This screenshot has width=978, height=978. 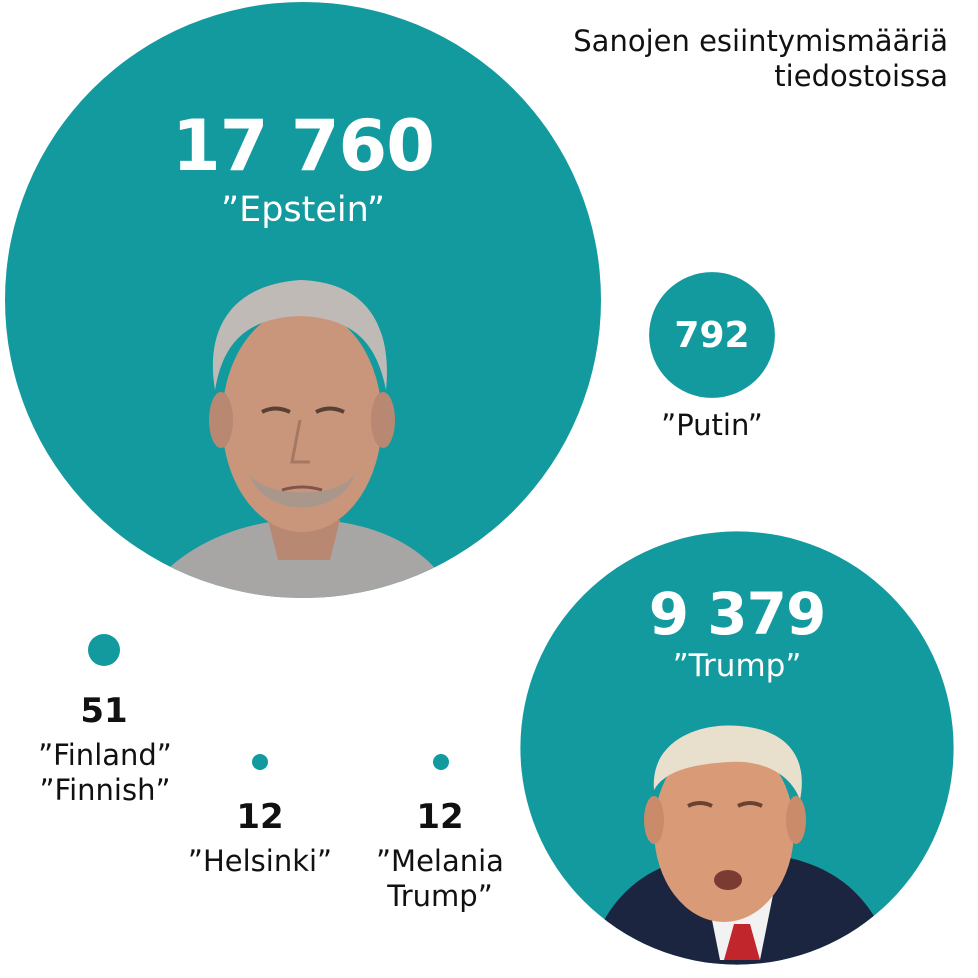 I want to click on name-label-finland: ”Finland” ”Finnish”, so click(x=105, y=773).